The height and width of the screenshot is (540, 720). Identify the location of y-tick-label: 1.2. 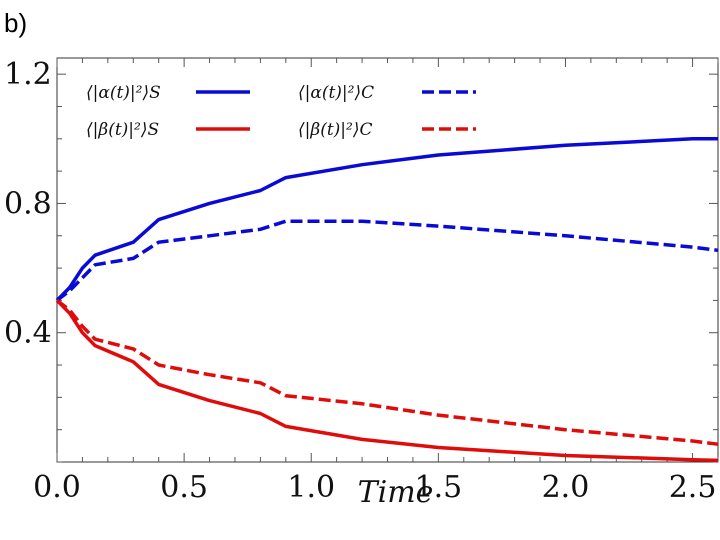
(28, 74).